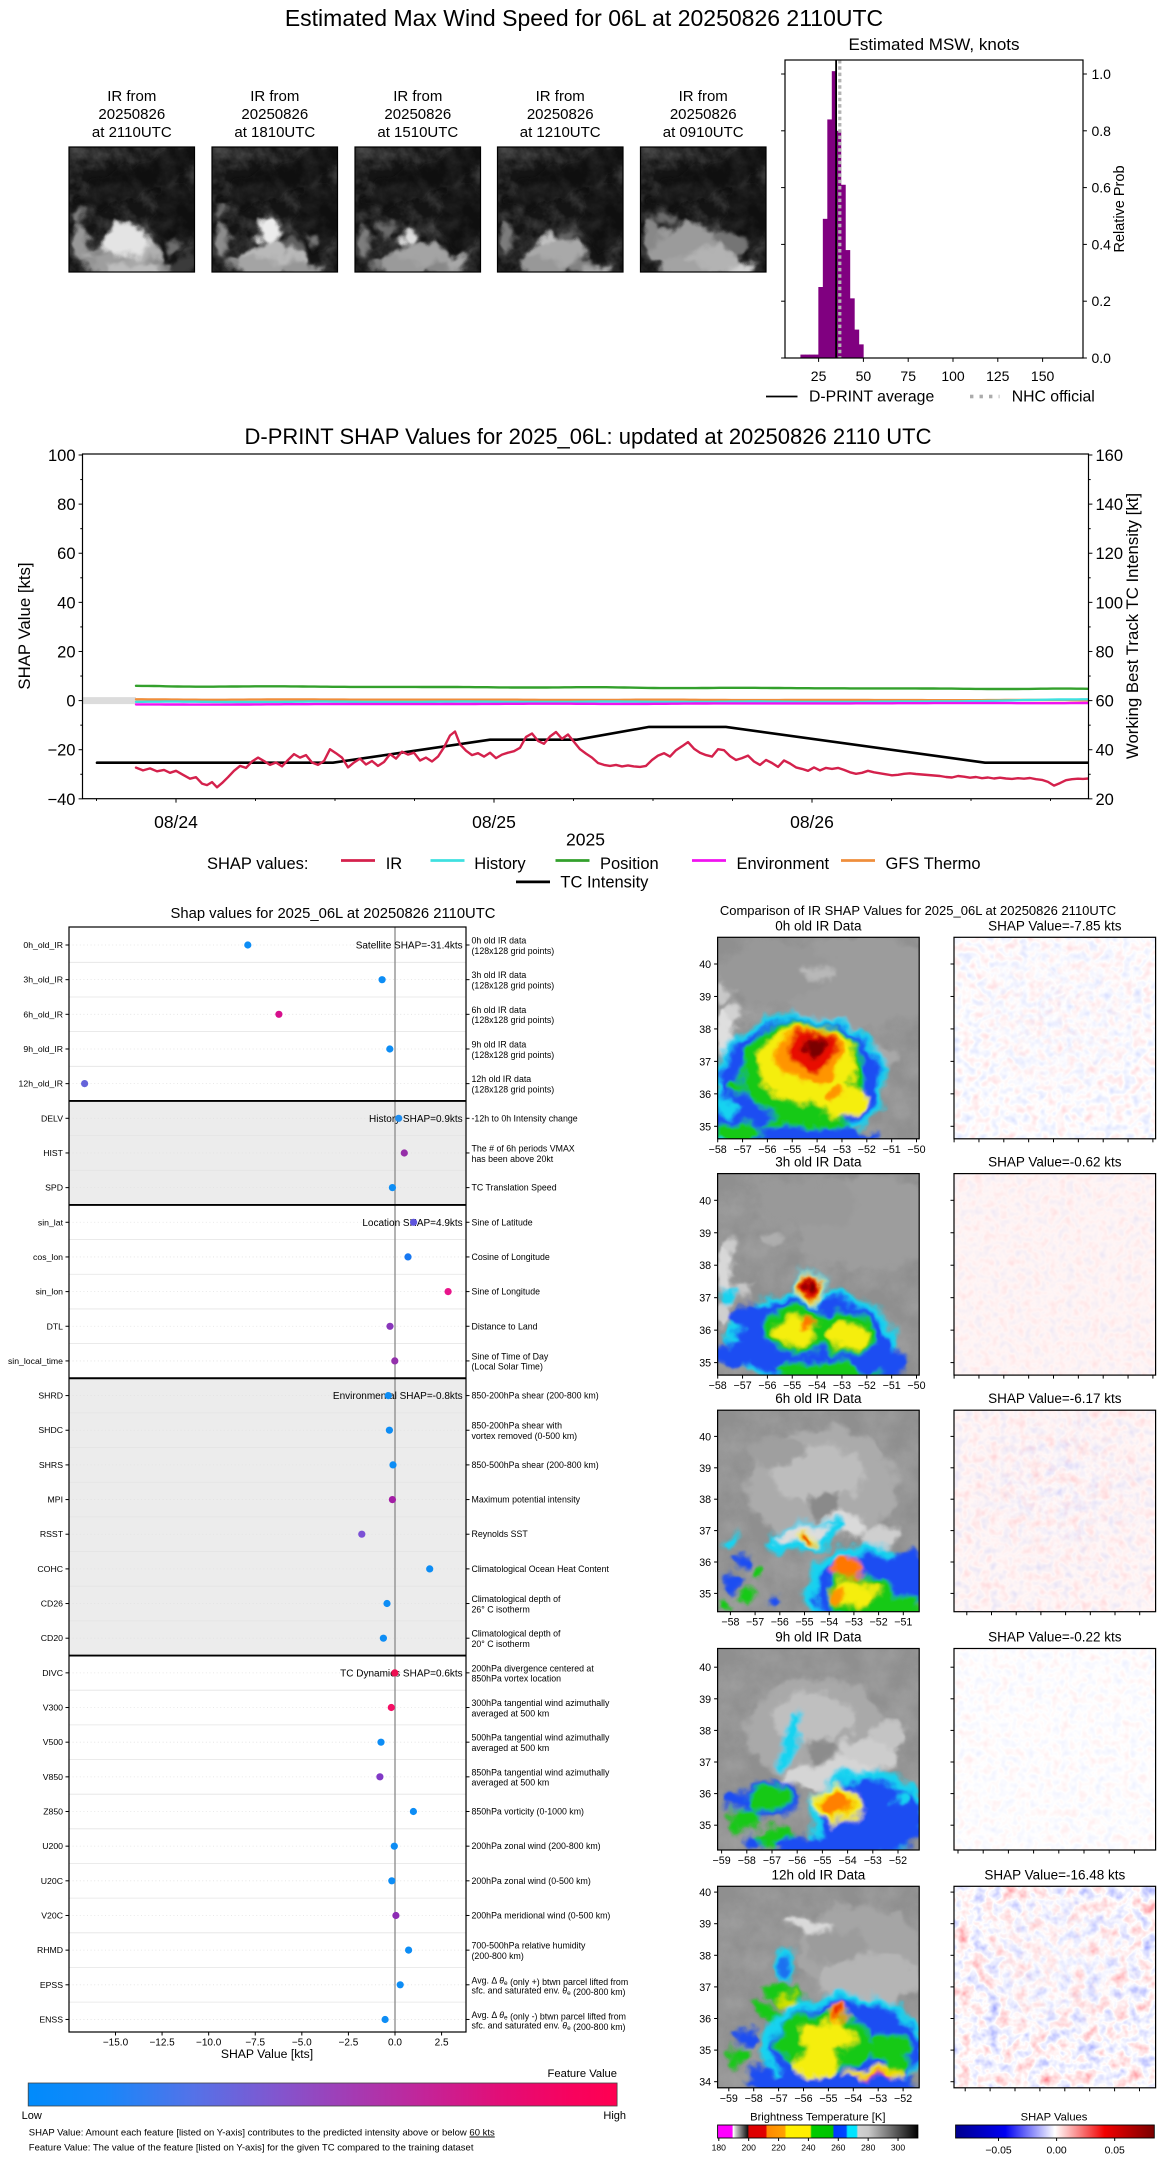  I want to click on svg-text: 850hPa vortex location, so click(517, 1679).